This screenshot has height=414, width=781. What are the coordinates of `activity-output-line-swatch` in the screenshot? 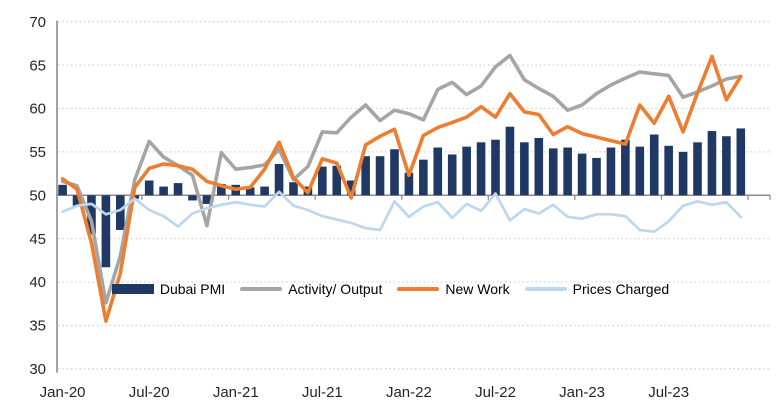 It's located at (261, 289).